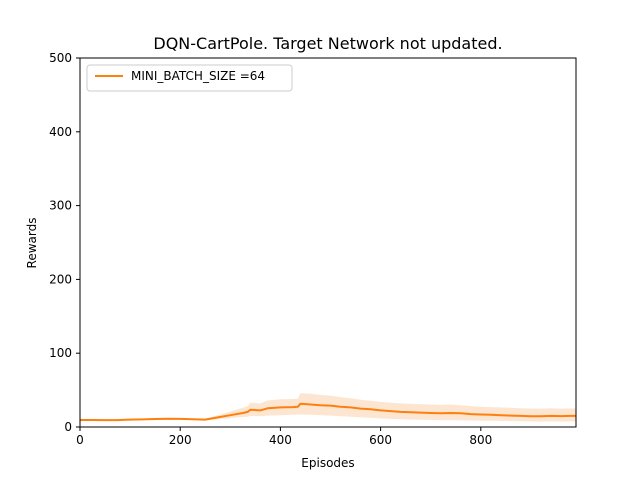 Image resolution: width=640 pixels, height=480 pixels. What do you see at coordinates (380, 440) in the screenshot?
I see `x-tick-label: 600` at bounding box center [380, 440].